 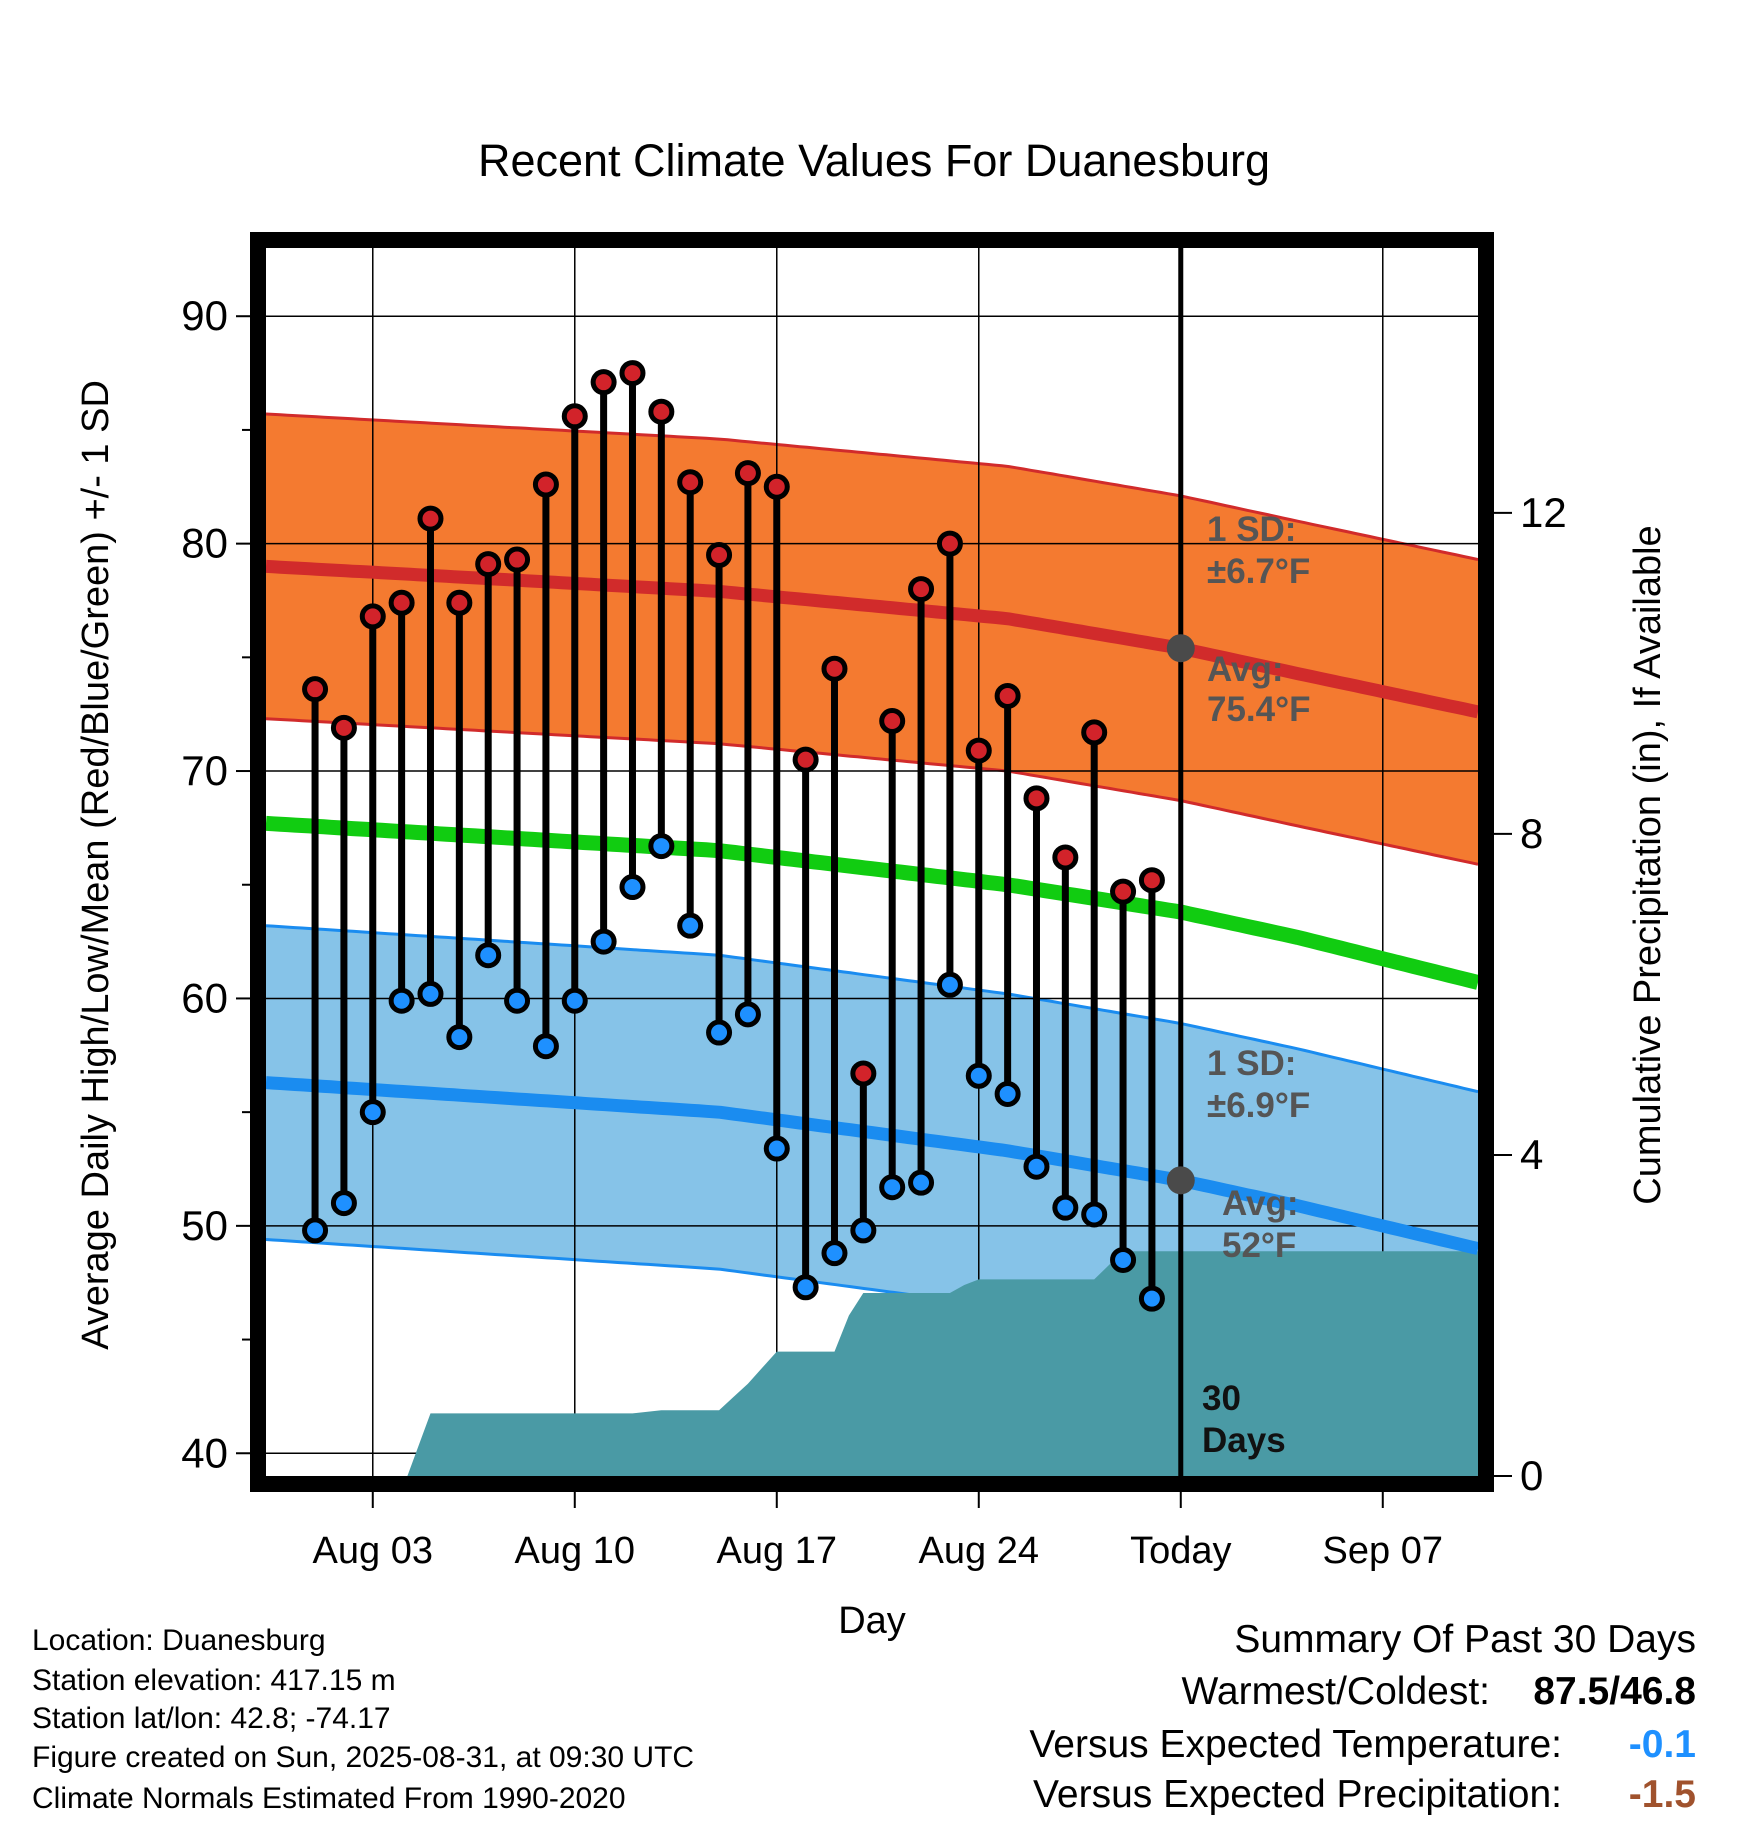 I want to click on footer-elevation: Station elevation: 417.15 m, so click(x=214, y=1680).